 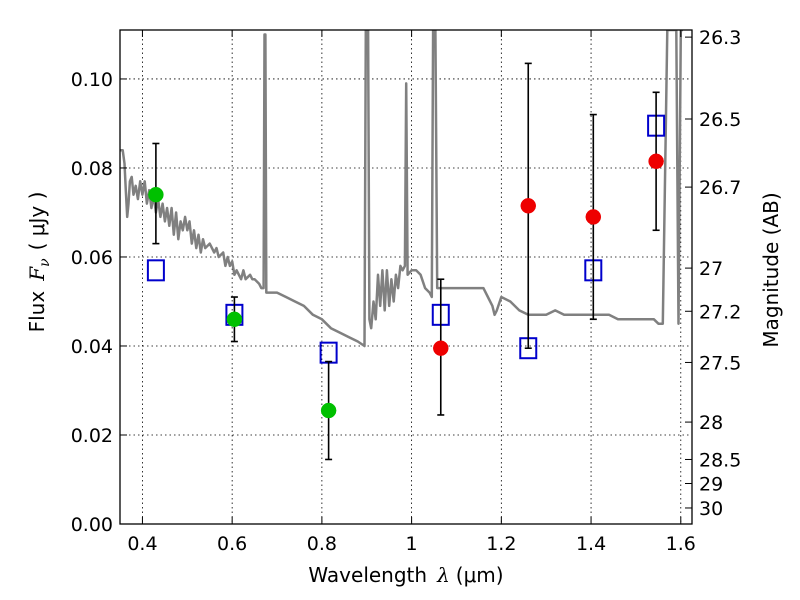 I want to click on y-tick-label: 0.10, so click(x=92, y=80).